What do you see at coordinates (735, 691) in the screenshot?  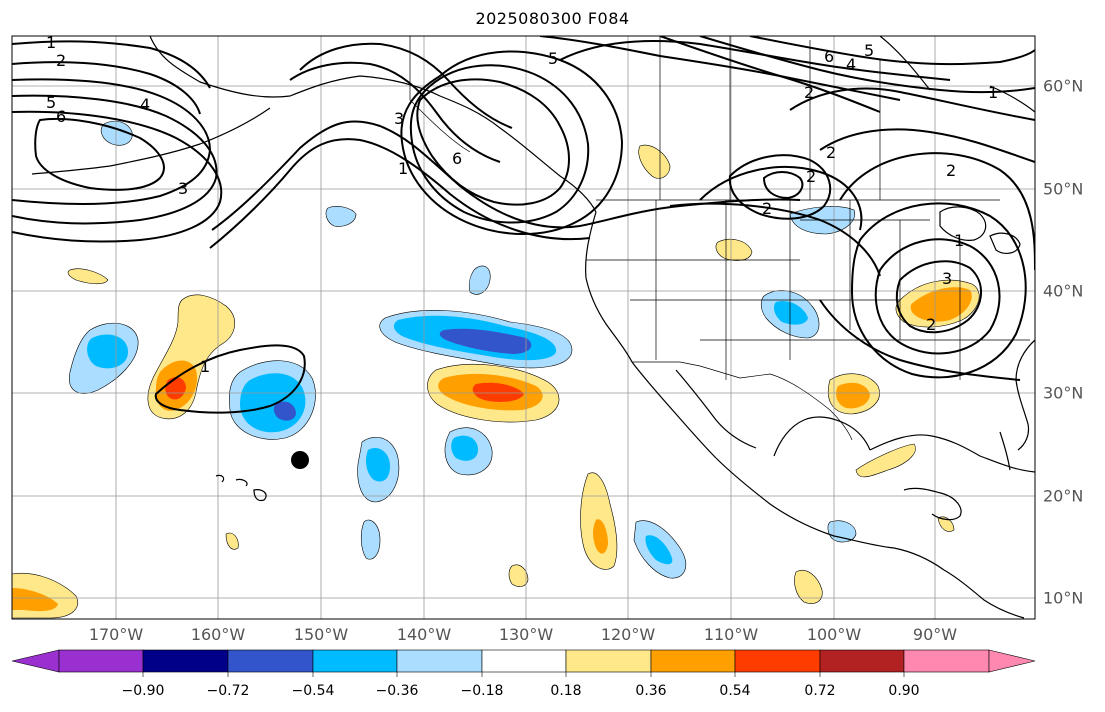 I see `colorbar-label-8: 0.54` at bounding box center [735, 691].